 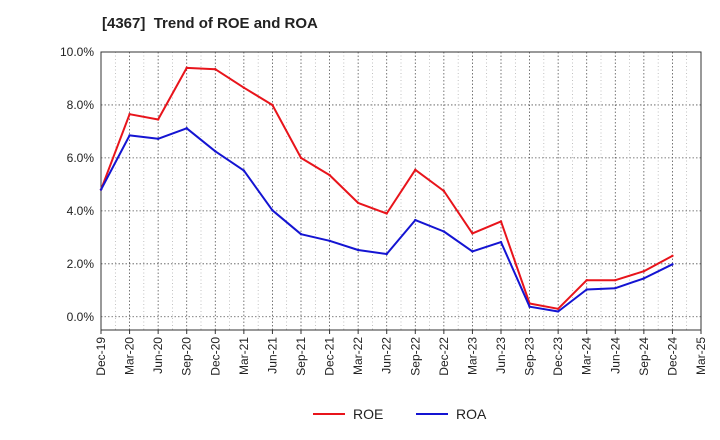 What do you see at coordinates (444, 356) in the screenshot?
I see `x-tick-label: Dec-22` at bounding box center [444, 356].